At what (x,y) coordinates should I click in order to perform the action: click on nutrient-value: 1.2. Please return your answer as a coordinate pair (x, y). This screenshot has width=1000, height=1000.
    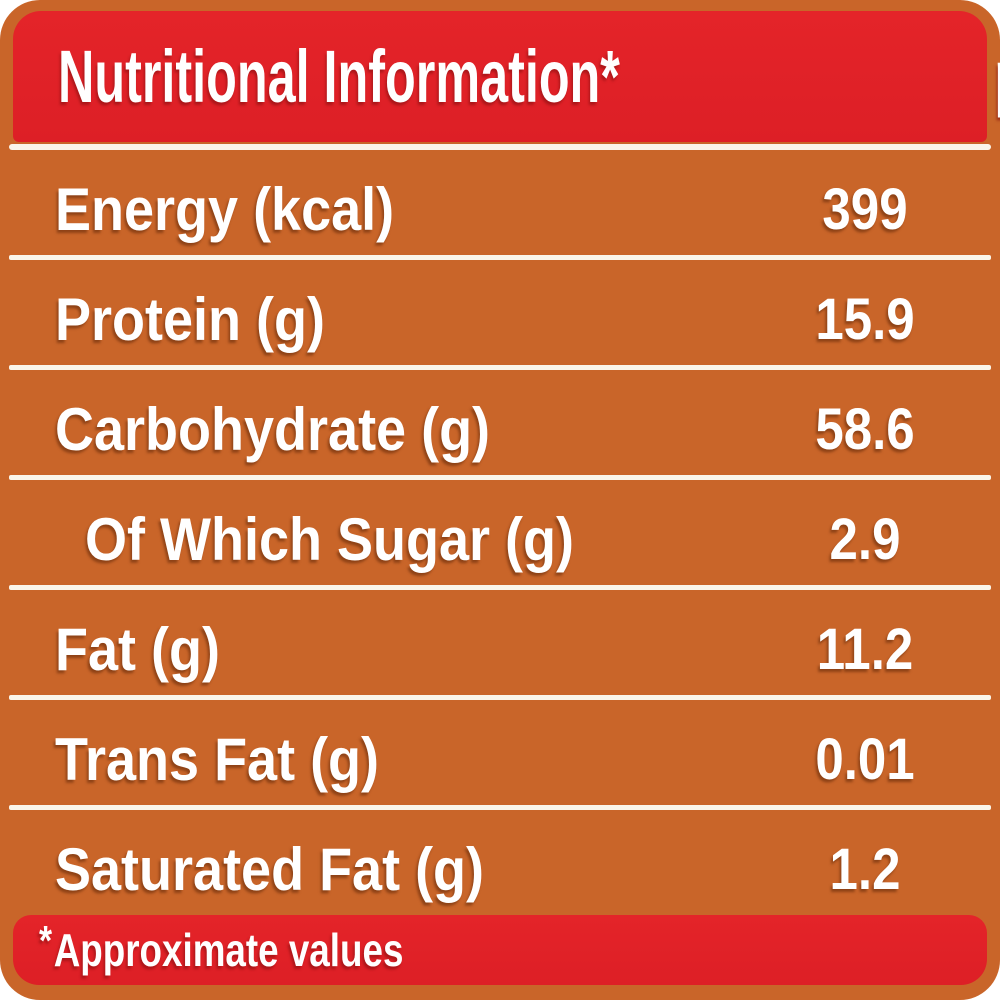
    Looking at the image, I should click on (865, 869).